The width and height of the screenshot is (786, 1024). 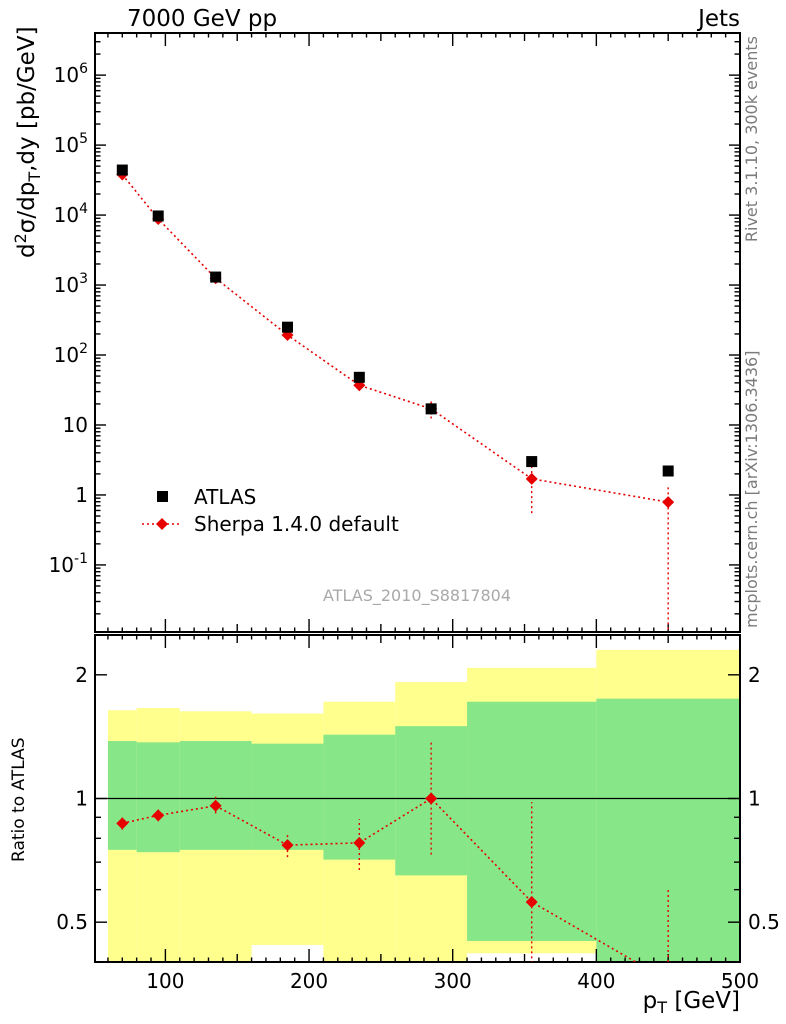 What do you see at coordinates (81, 675) in the screenshot?
I see `ratio-tick-label-left: 2` at bounding box center [81, 675].